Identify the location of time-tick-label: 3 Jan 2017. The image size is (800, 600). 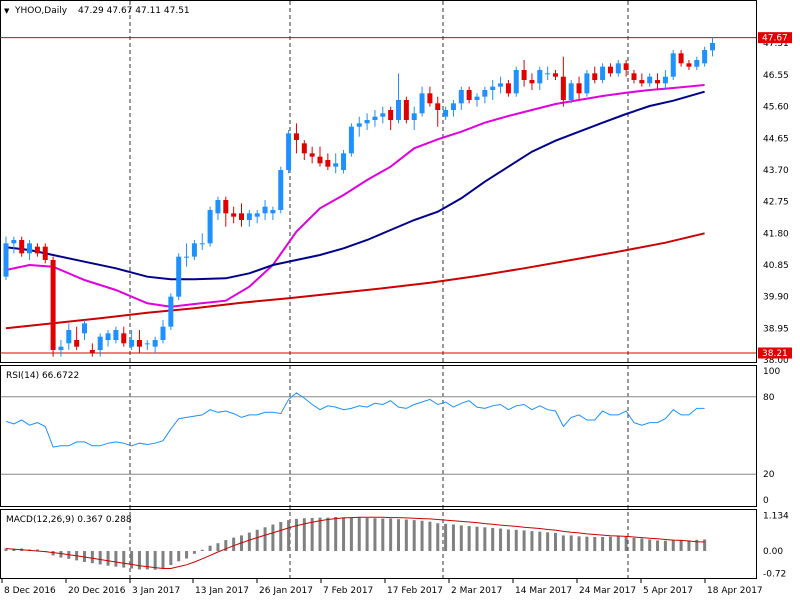
(156, 591).